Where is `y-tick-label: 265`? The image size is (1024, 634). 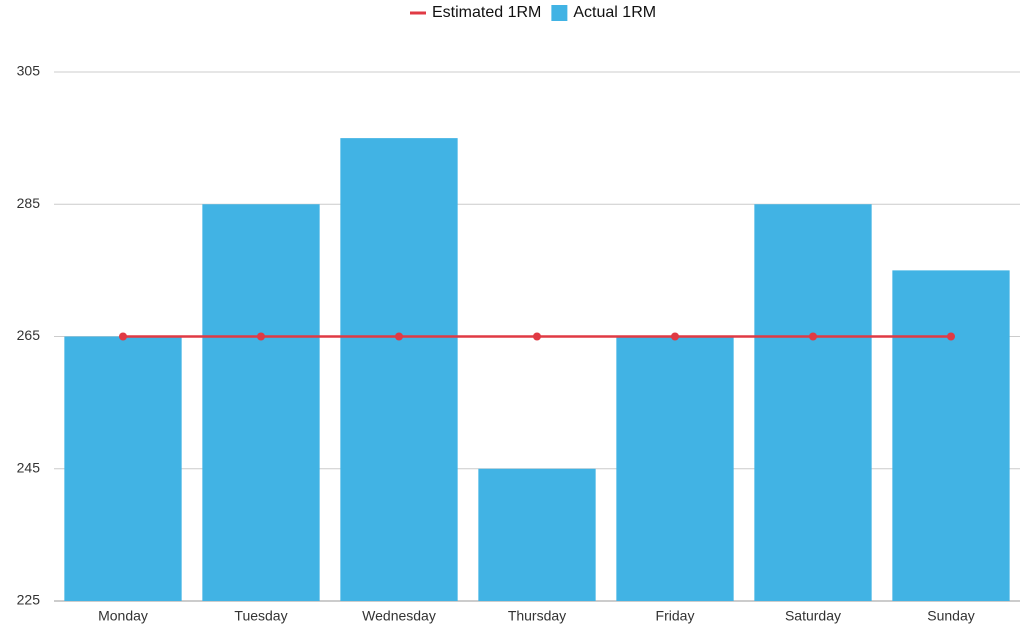
y-tick-label: 265 is located at coordinates (29, 335).